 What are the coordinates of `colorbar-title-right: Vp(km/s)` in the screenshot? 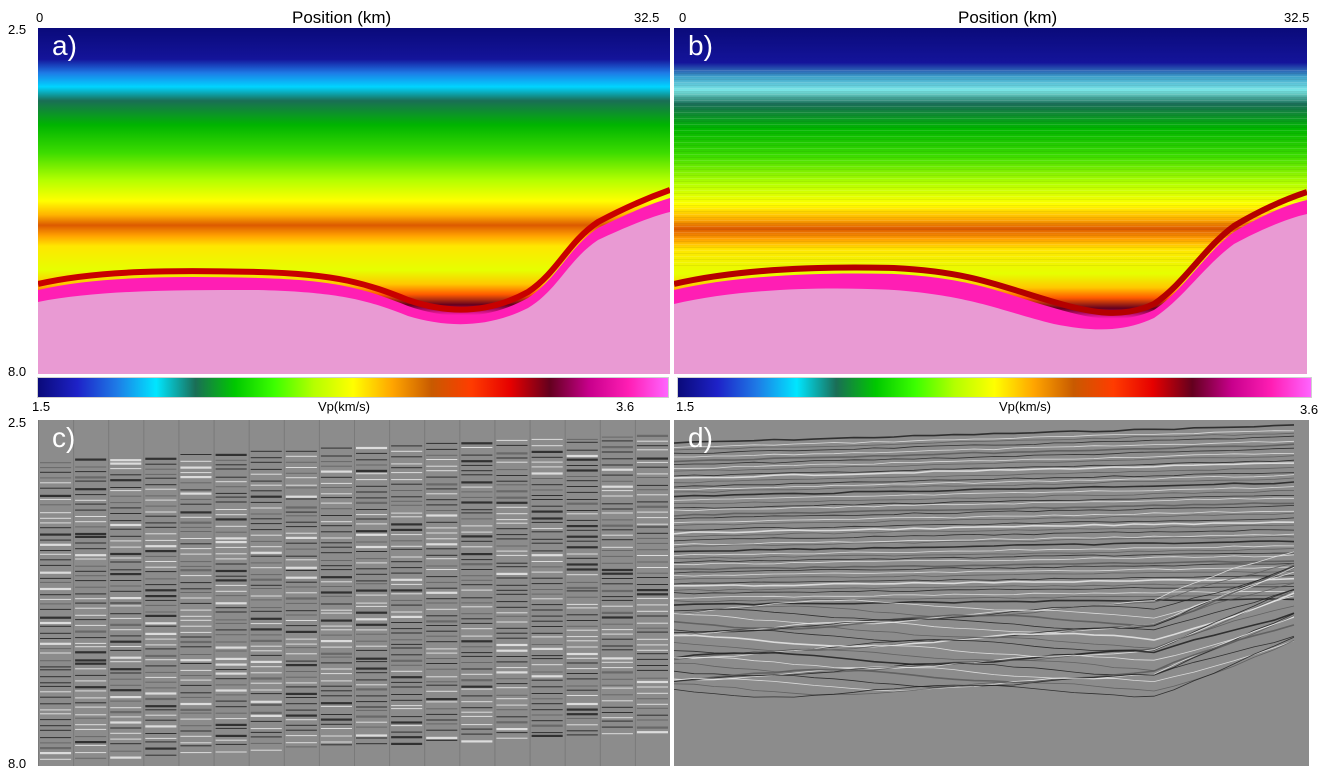 It's located at (1025, 406).